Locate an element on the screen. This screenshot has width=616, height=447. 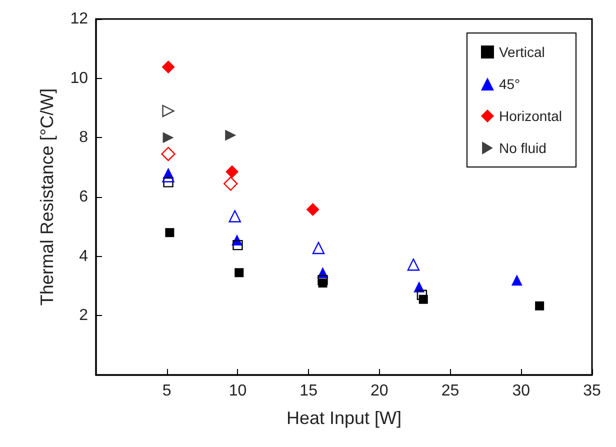
legend-label: Horizontal is located at coordinates (530, 116).